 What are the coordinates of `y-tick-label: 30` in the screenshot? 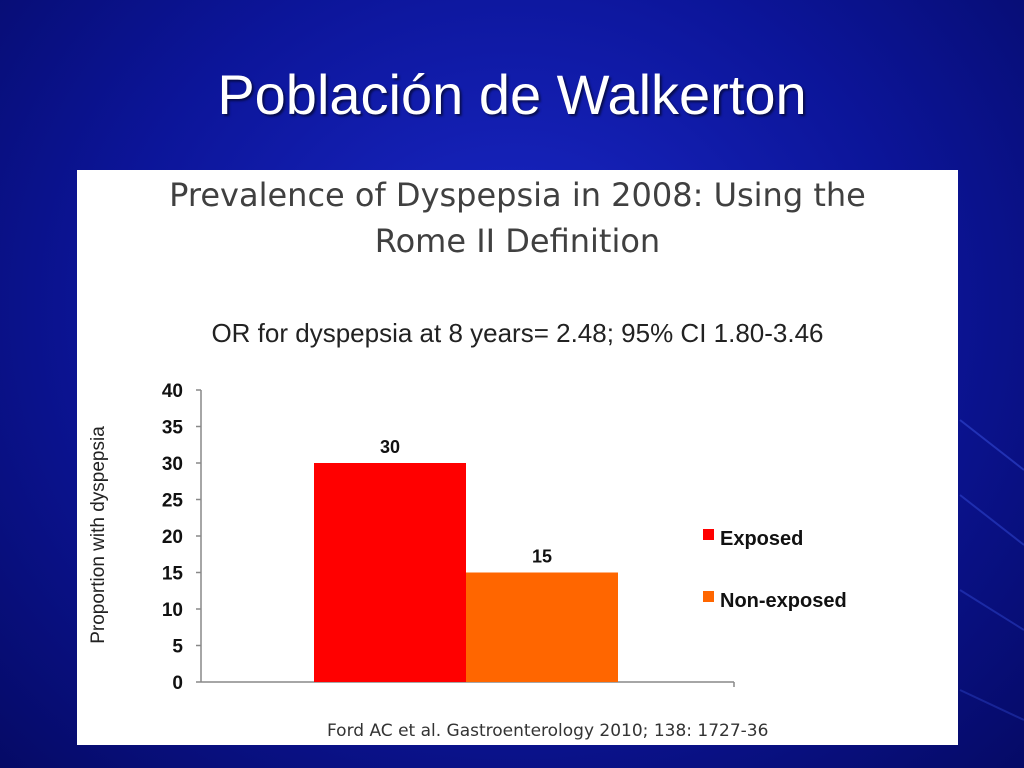 It's located at (172, 464).